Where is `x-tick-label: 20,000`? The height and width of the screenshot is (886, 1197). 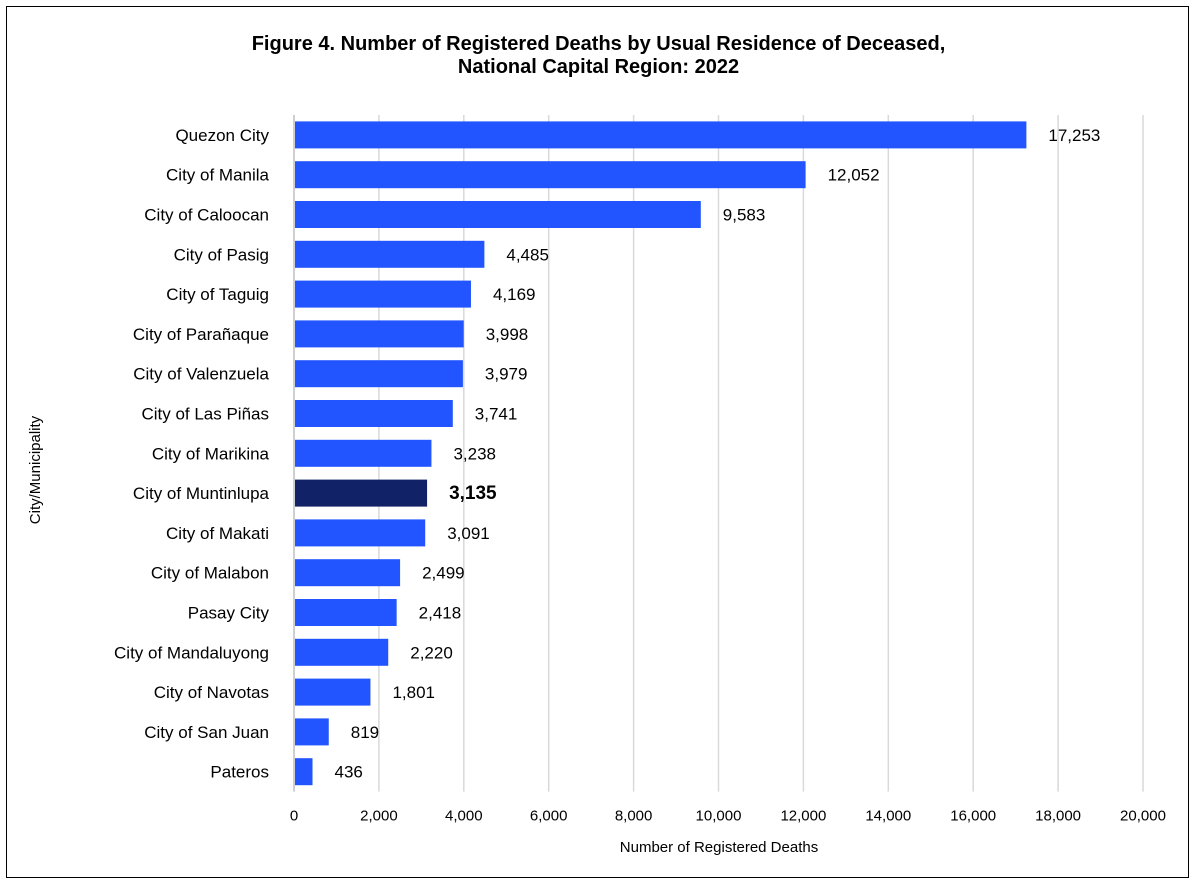
x-tick-label: 20,000 is located at coordinates (1143, 816).